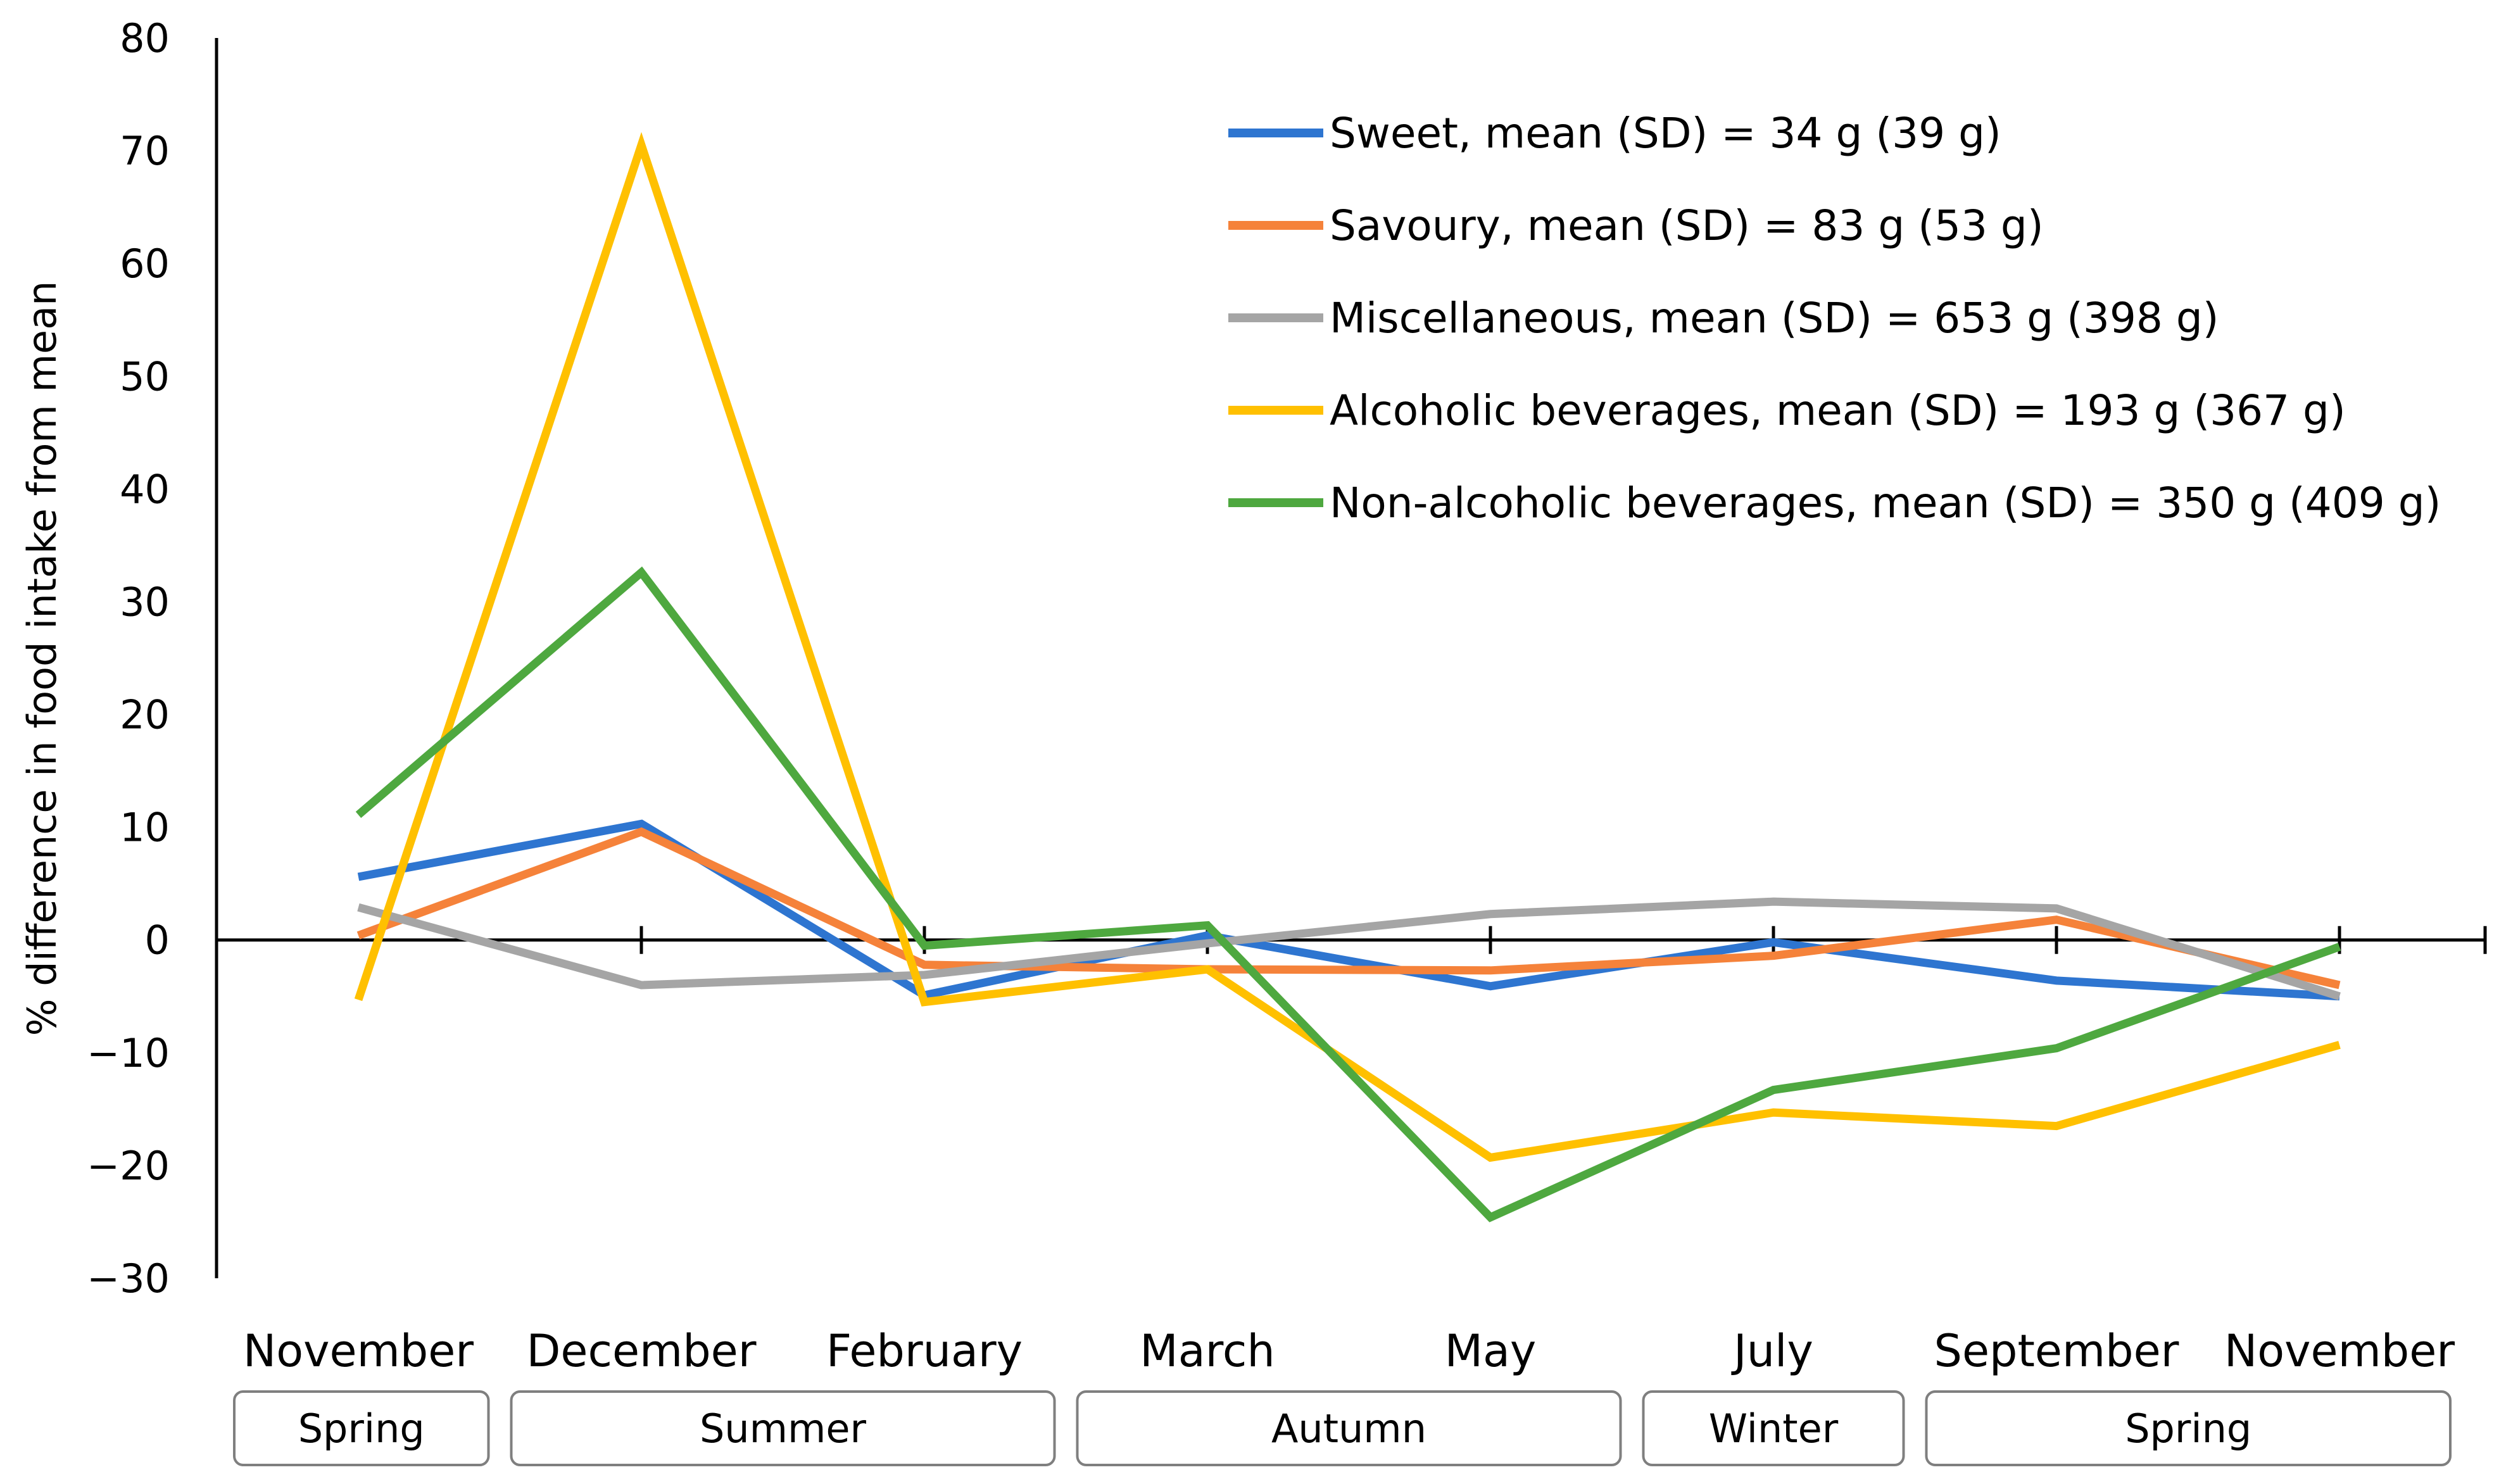  I want to click on y-tick-label: 70, so click(145, 151).